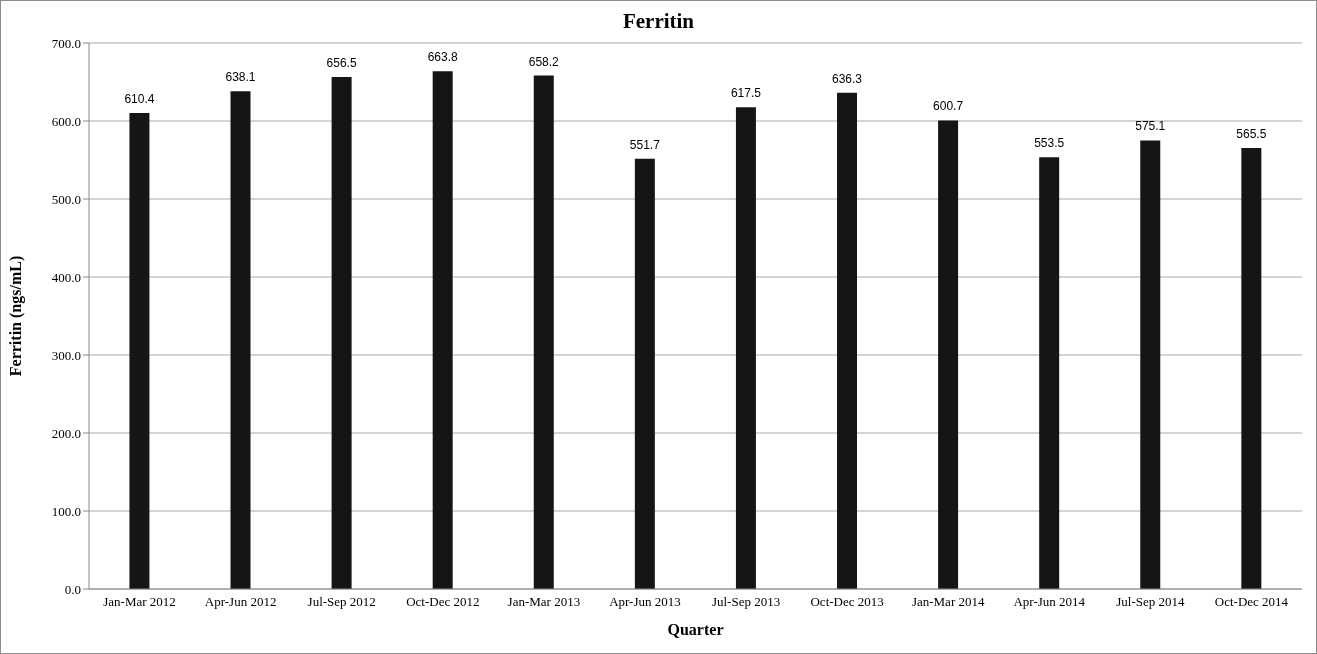  What do you see at coordinates (72, 589) in the screenshot?
I see `y-tick-label: 0.0` at bounding box center [72, 589].